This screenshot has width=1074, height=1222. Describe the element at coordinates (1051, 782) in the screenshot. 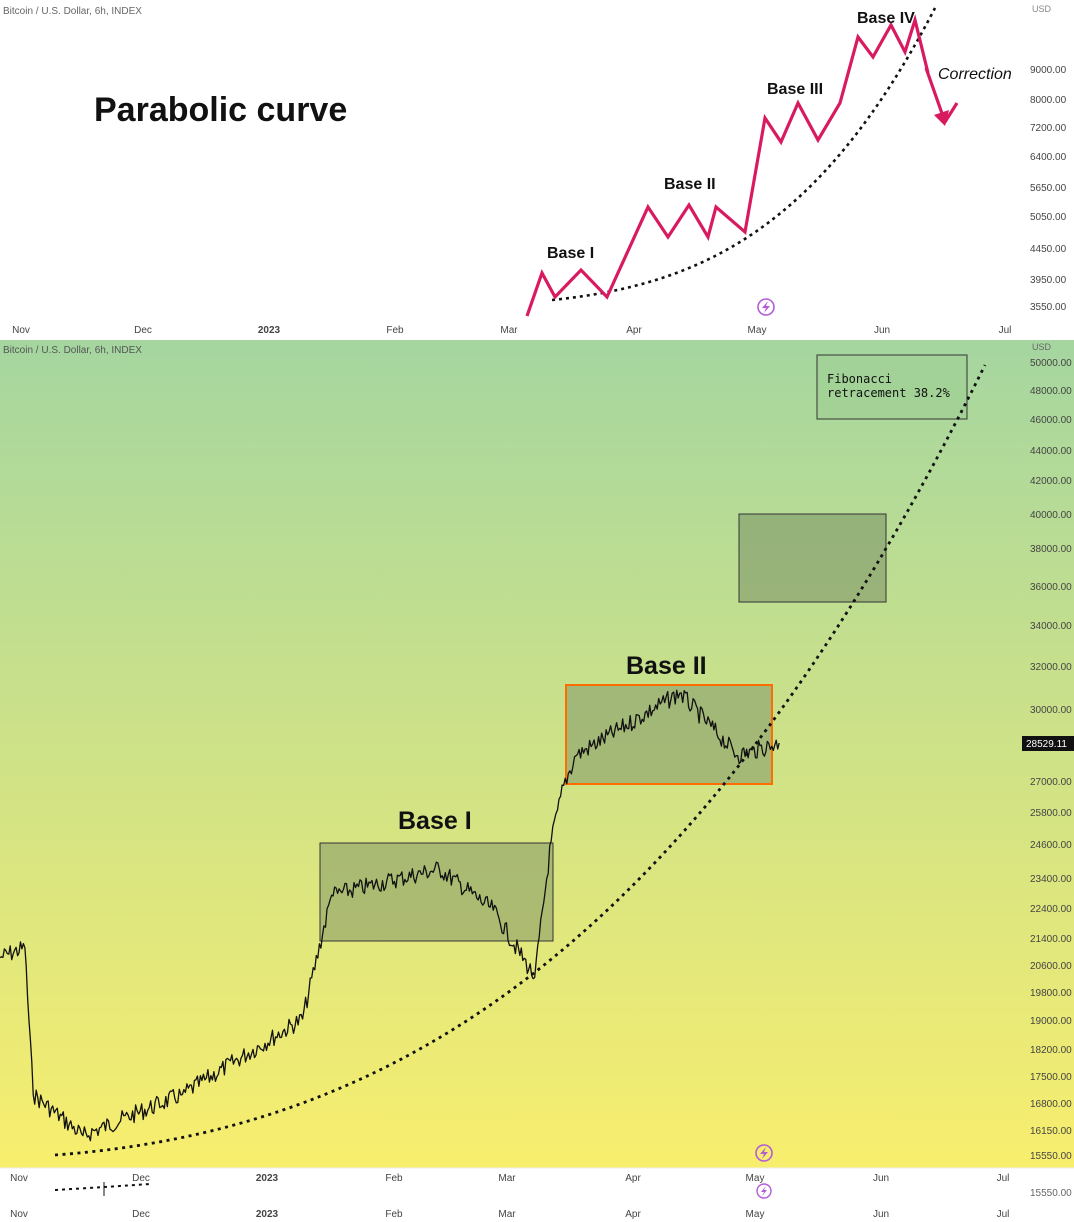

I see `main-y-tick-label-11: 27000.00` at that location.